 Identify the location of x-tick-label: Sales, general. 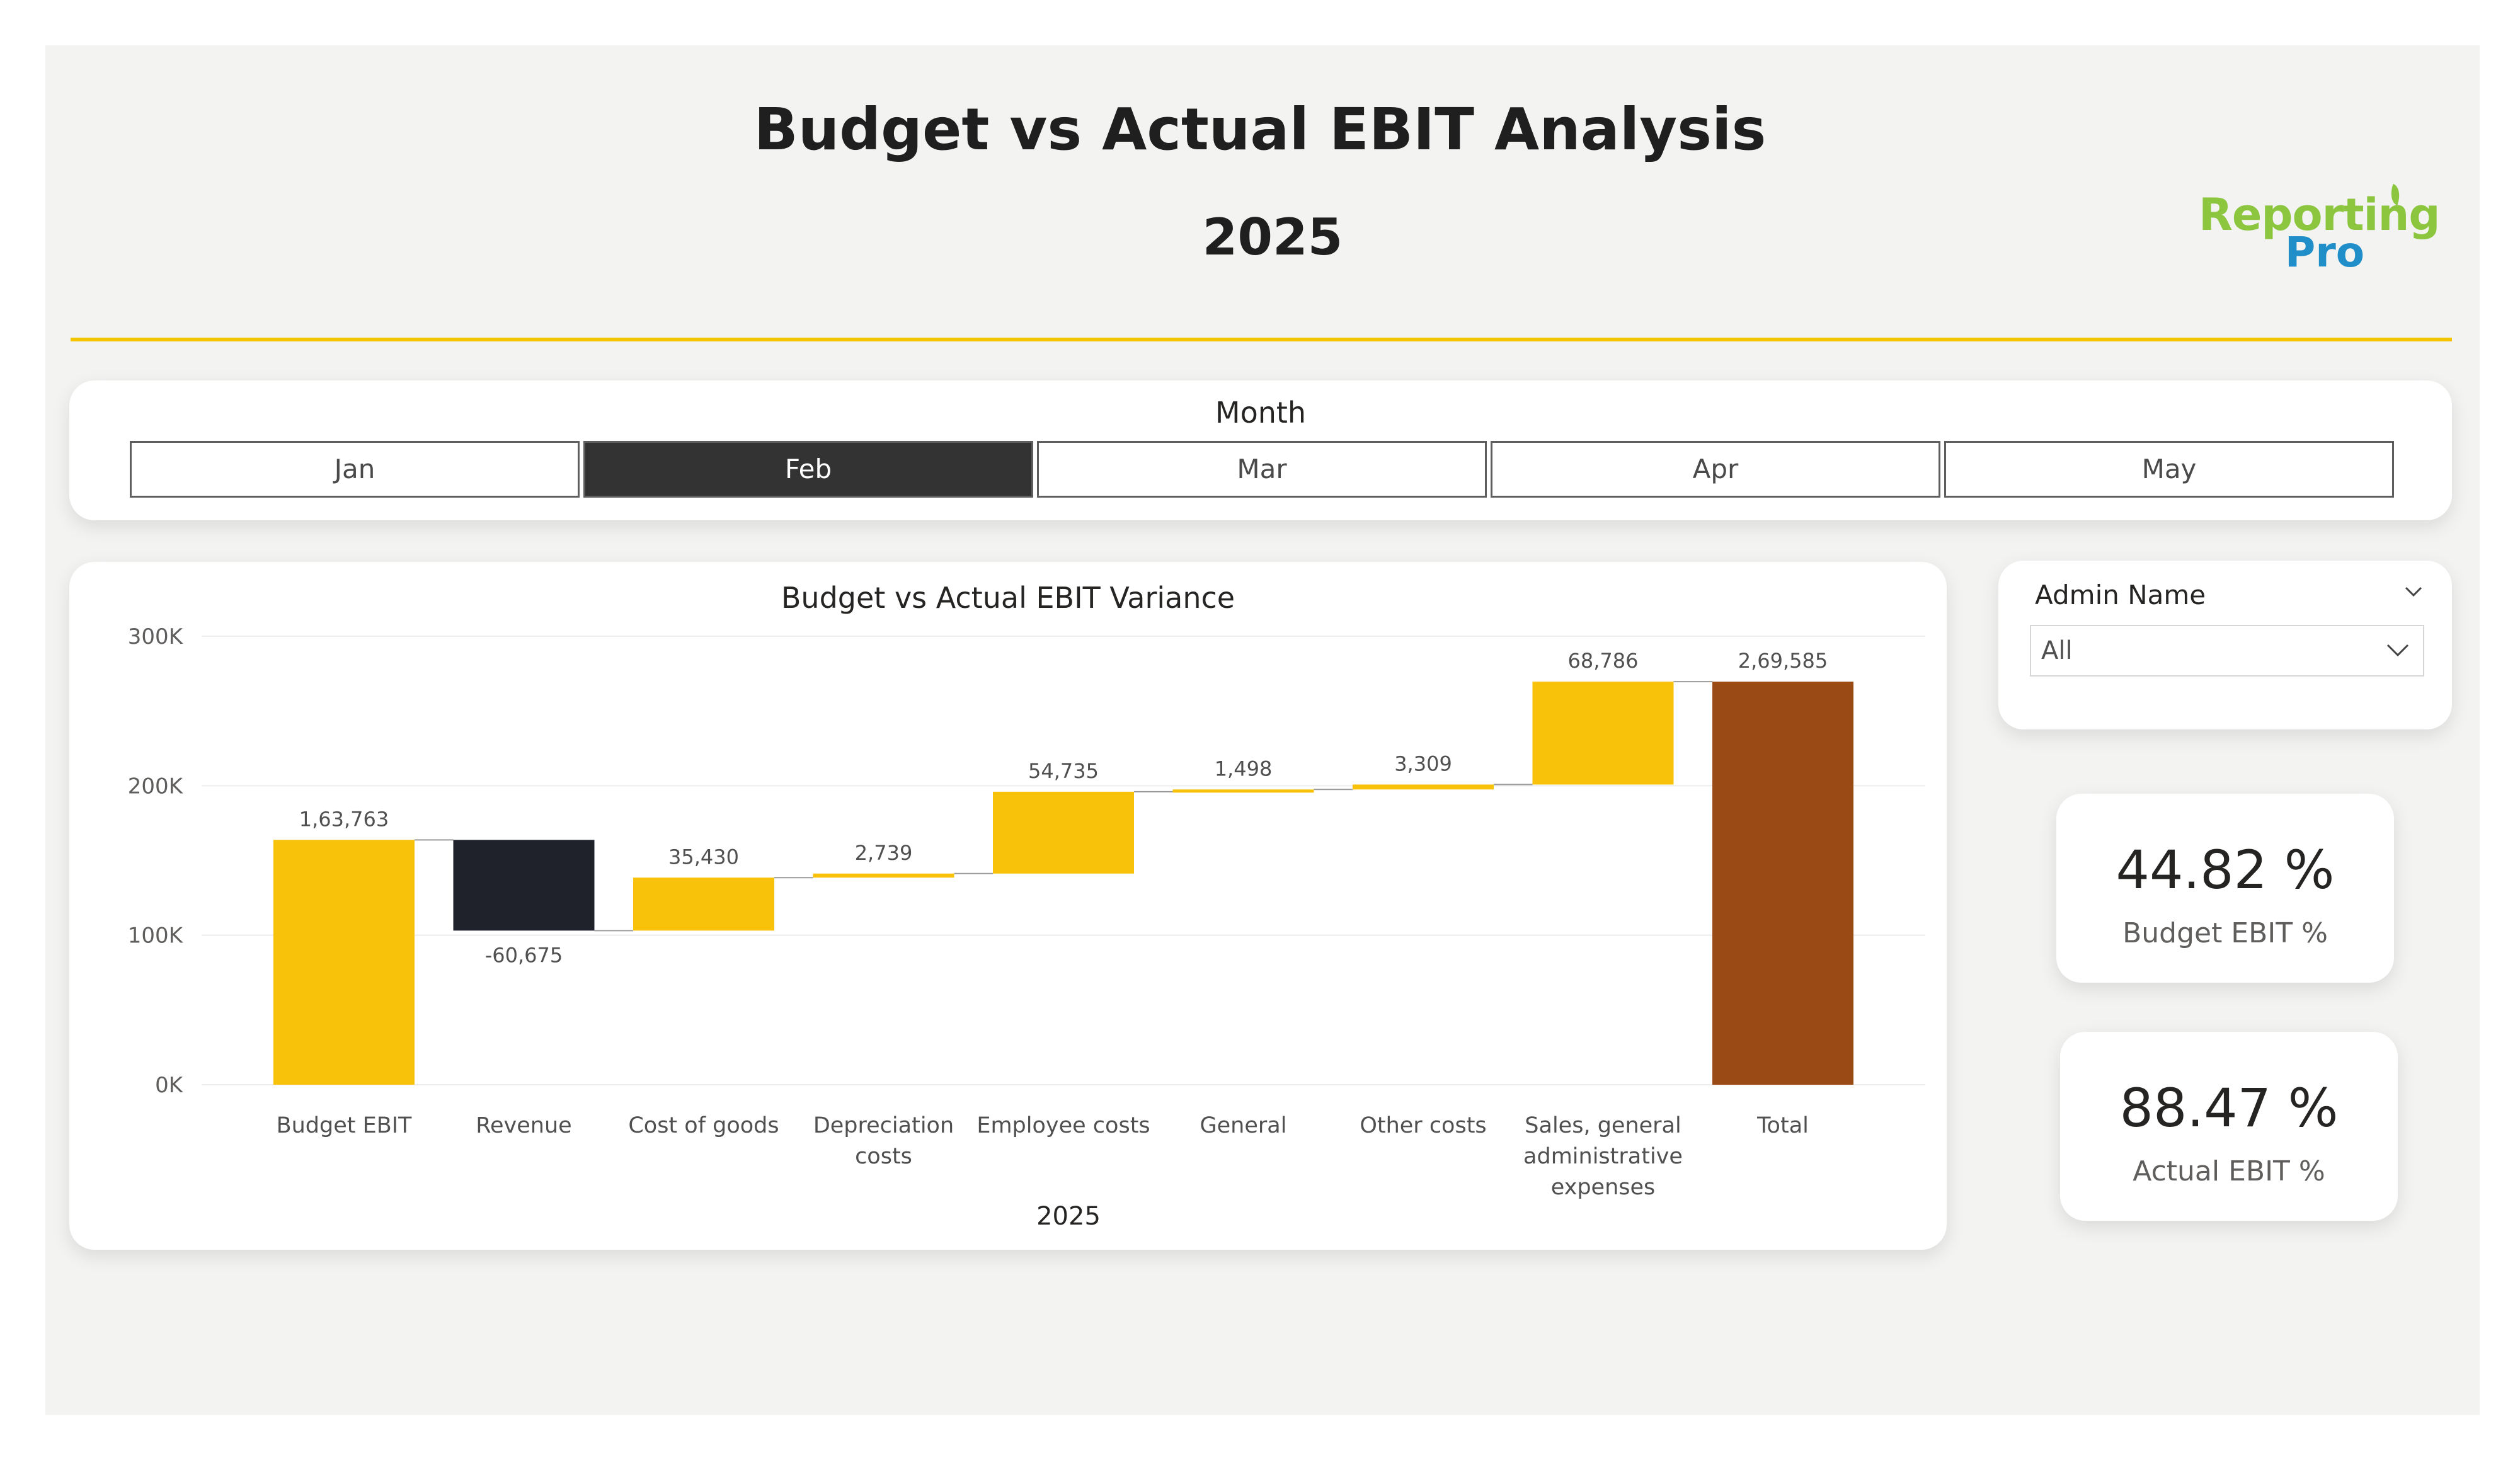
(1603, 1125).